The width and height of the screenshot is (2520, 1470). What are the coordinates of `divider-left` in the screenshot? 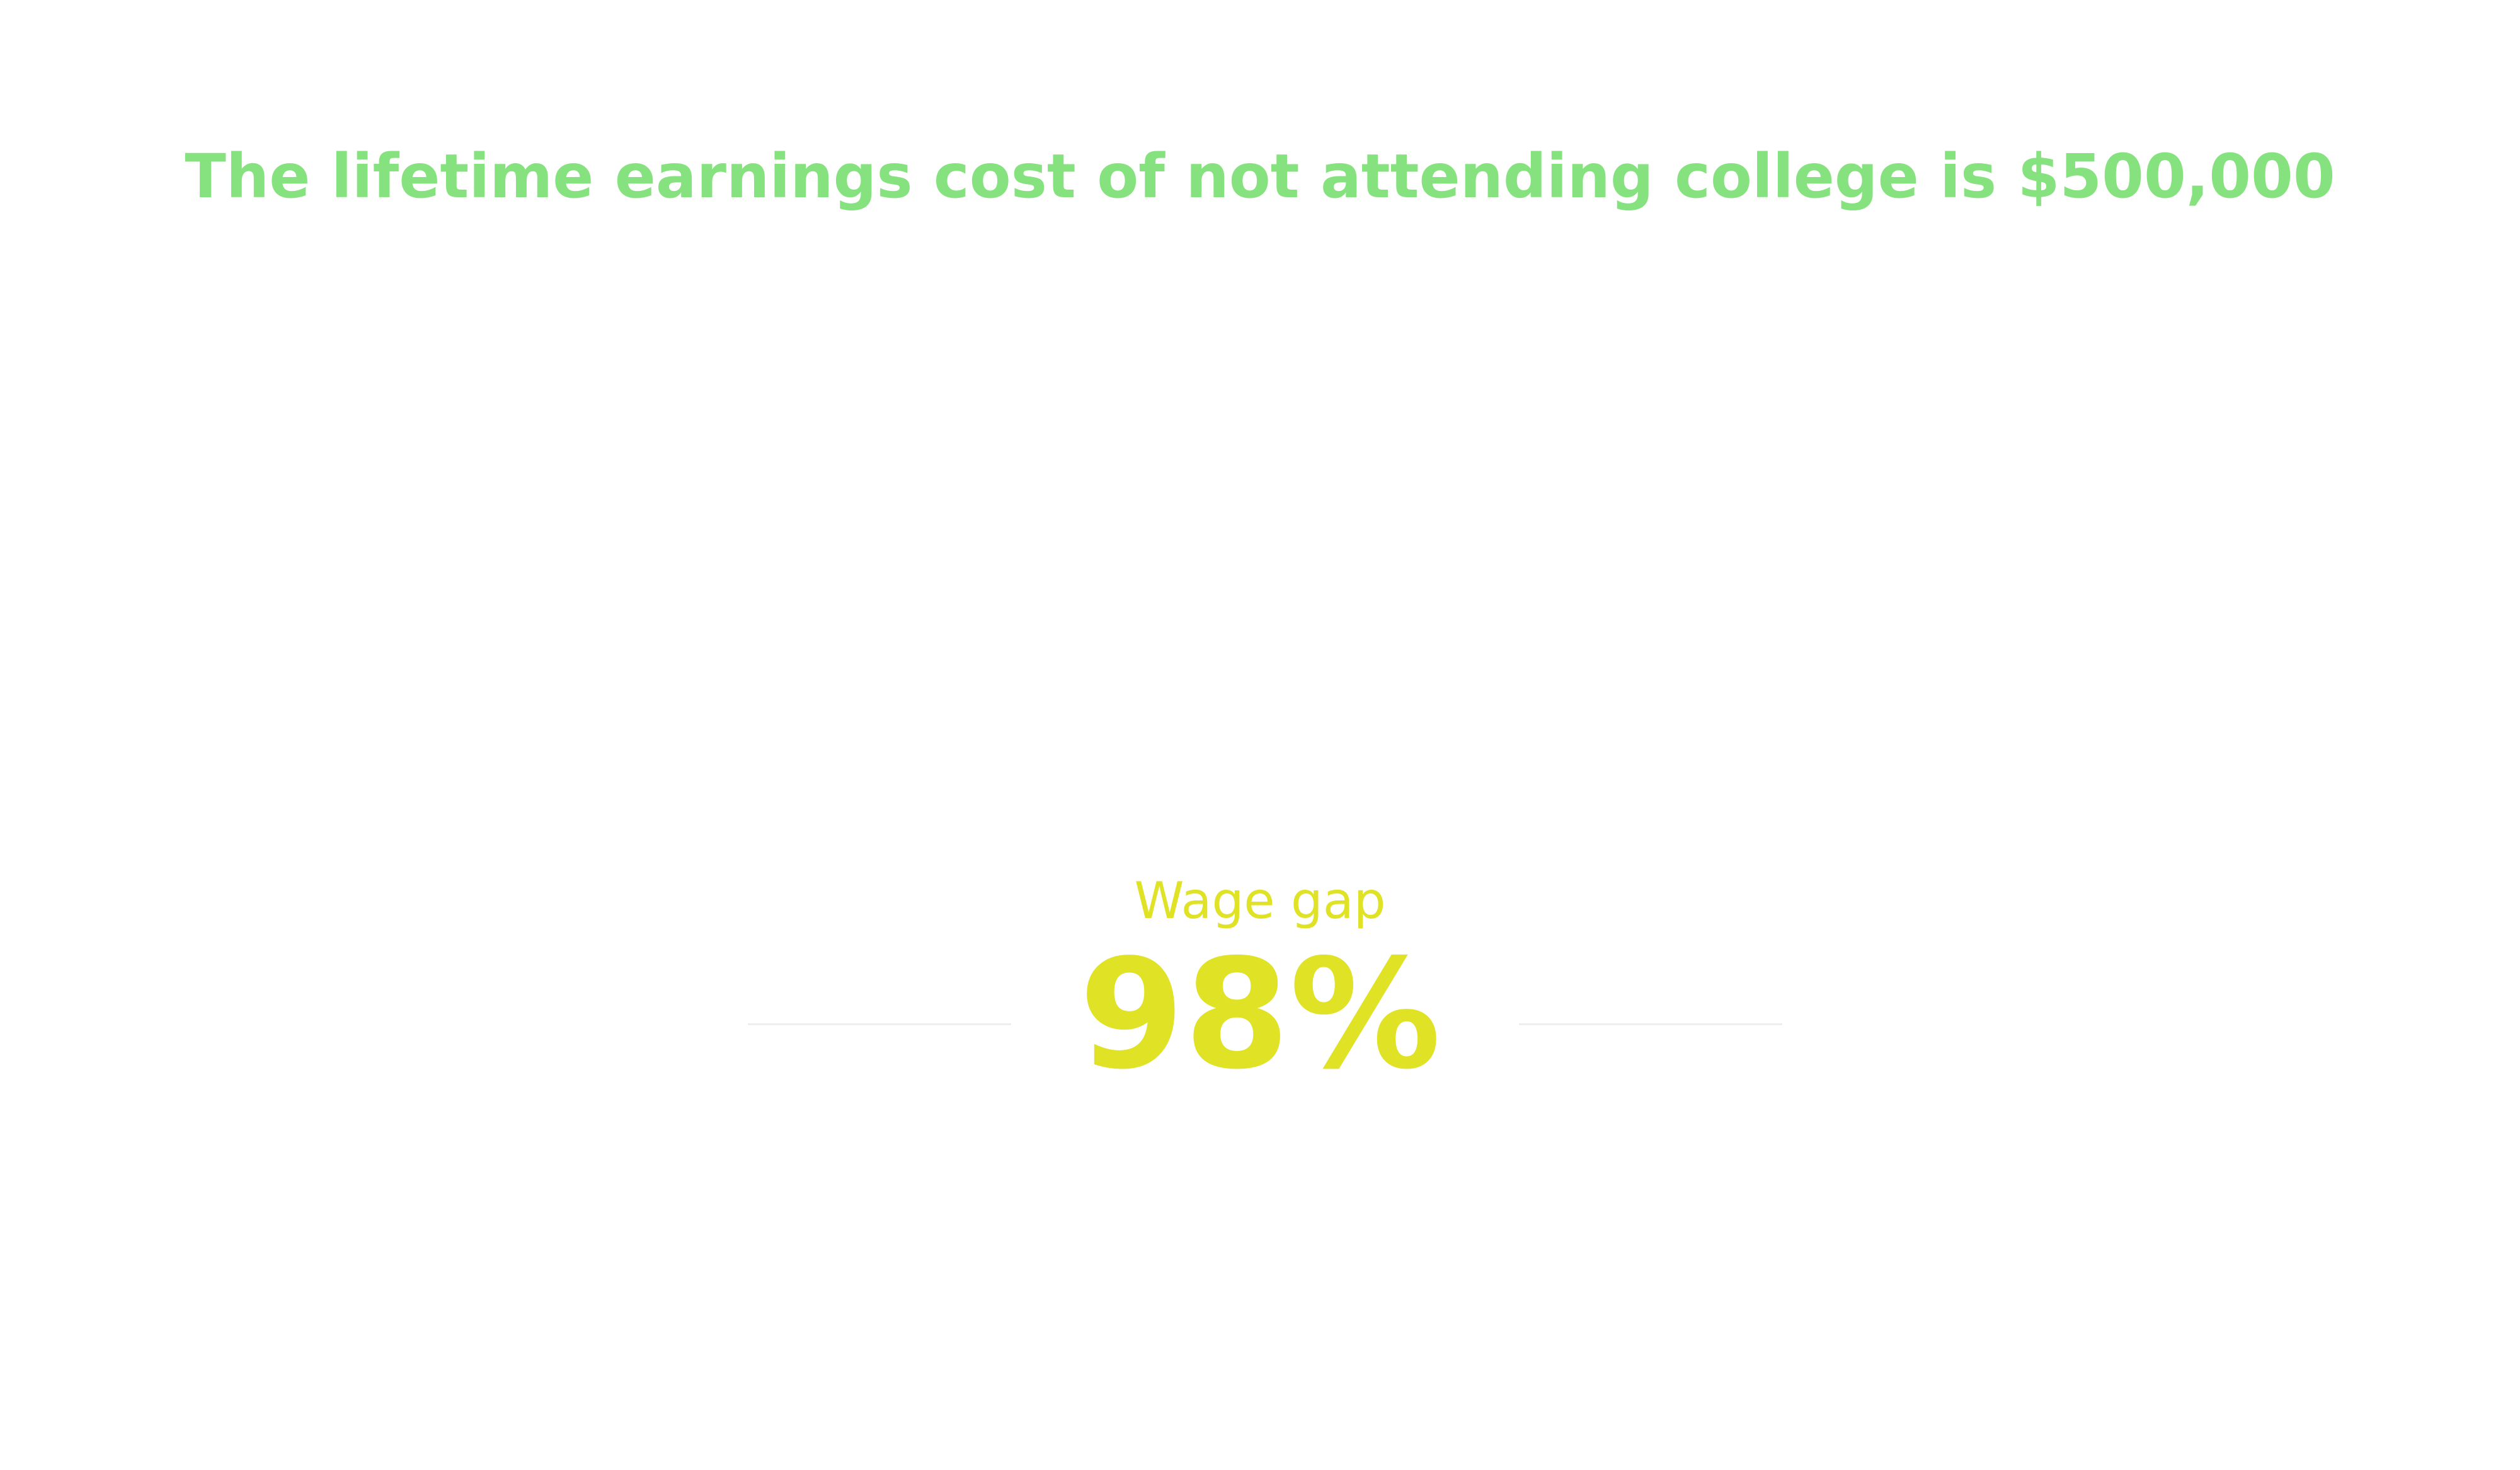 It's located at (879, 1024).